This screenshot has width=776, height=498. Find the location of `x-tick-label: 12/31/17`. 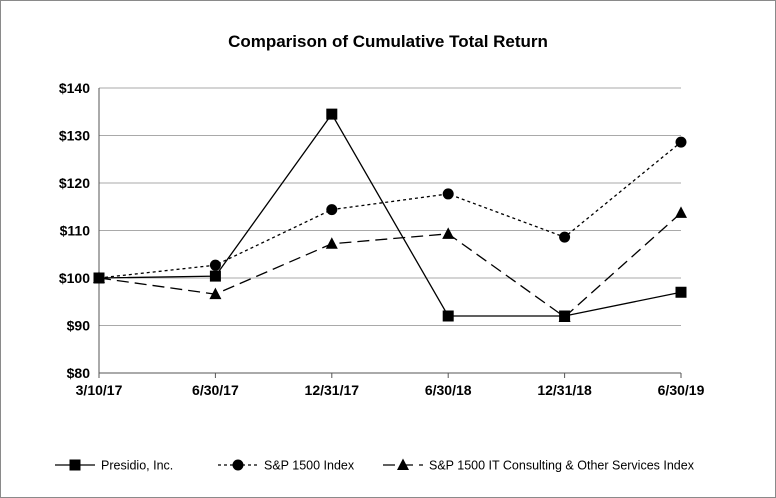

x-tick-label: 12/31/17 is located at coordinates (332, 390).